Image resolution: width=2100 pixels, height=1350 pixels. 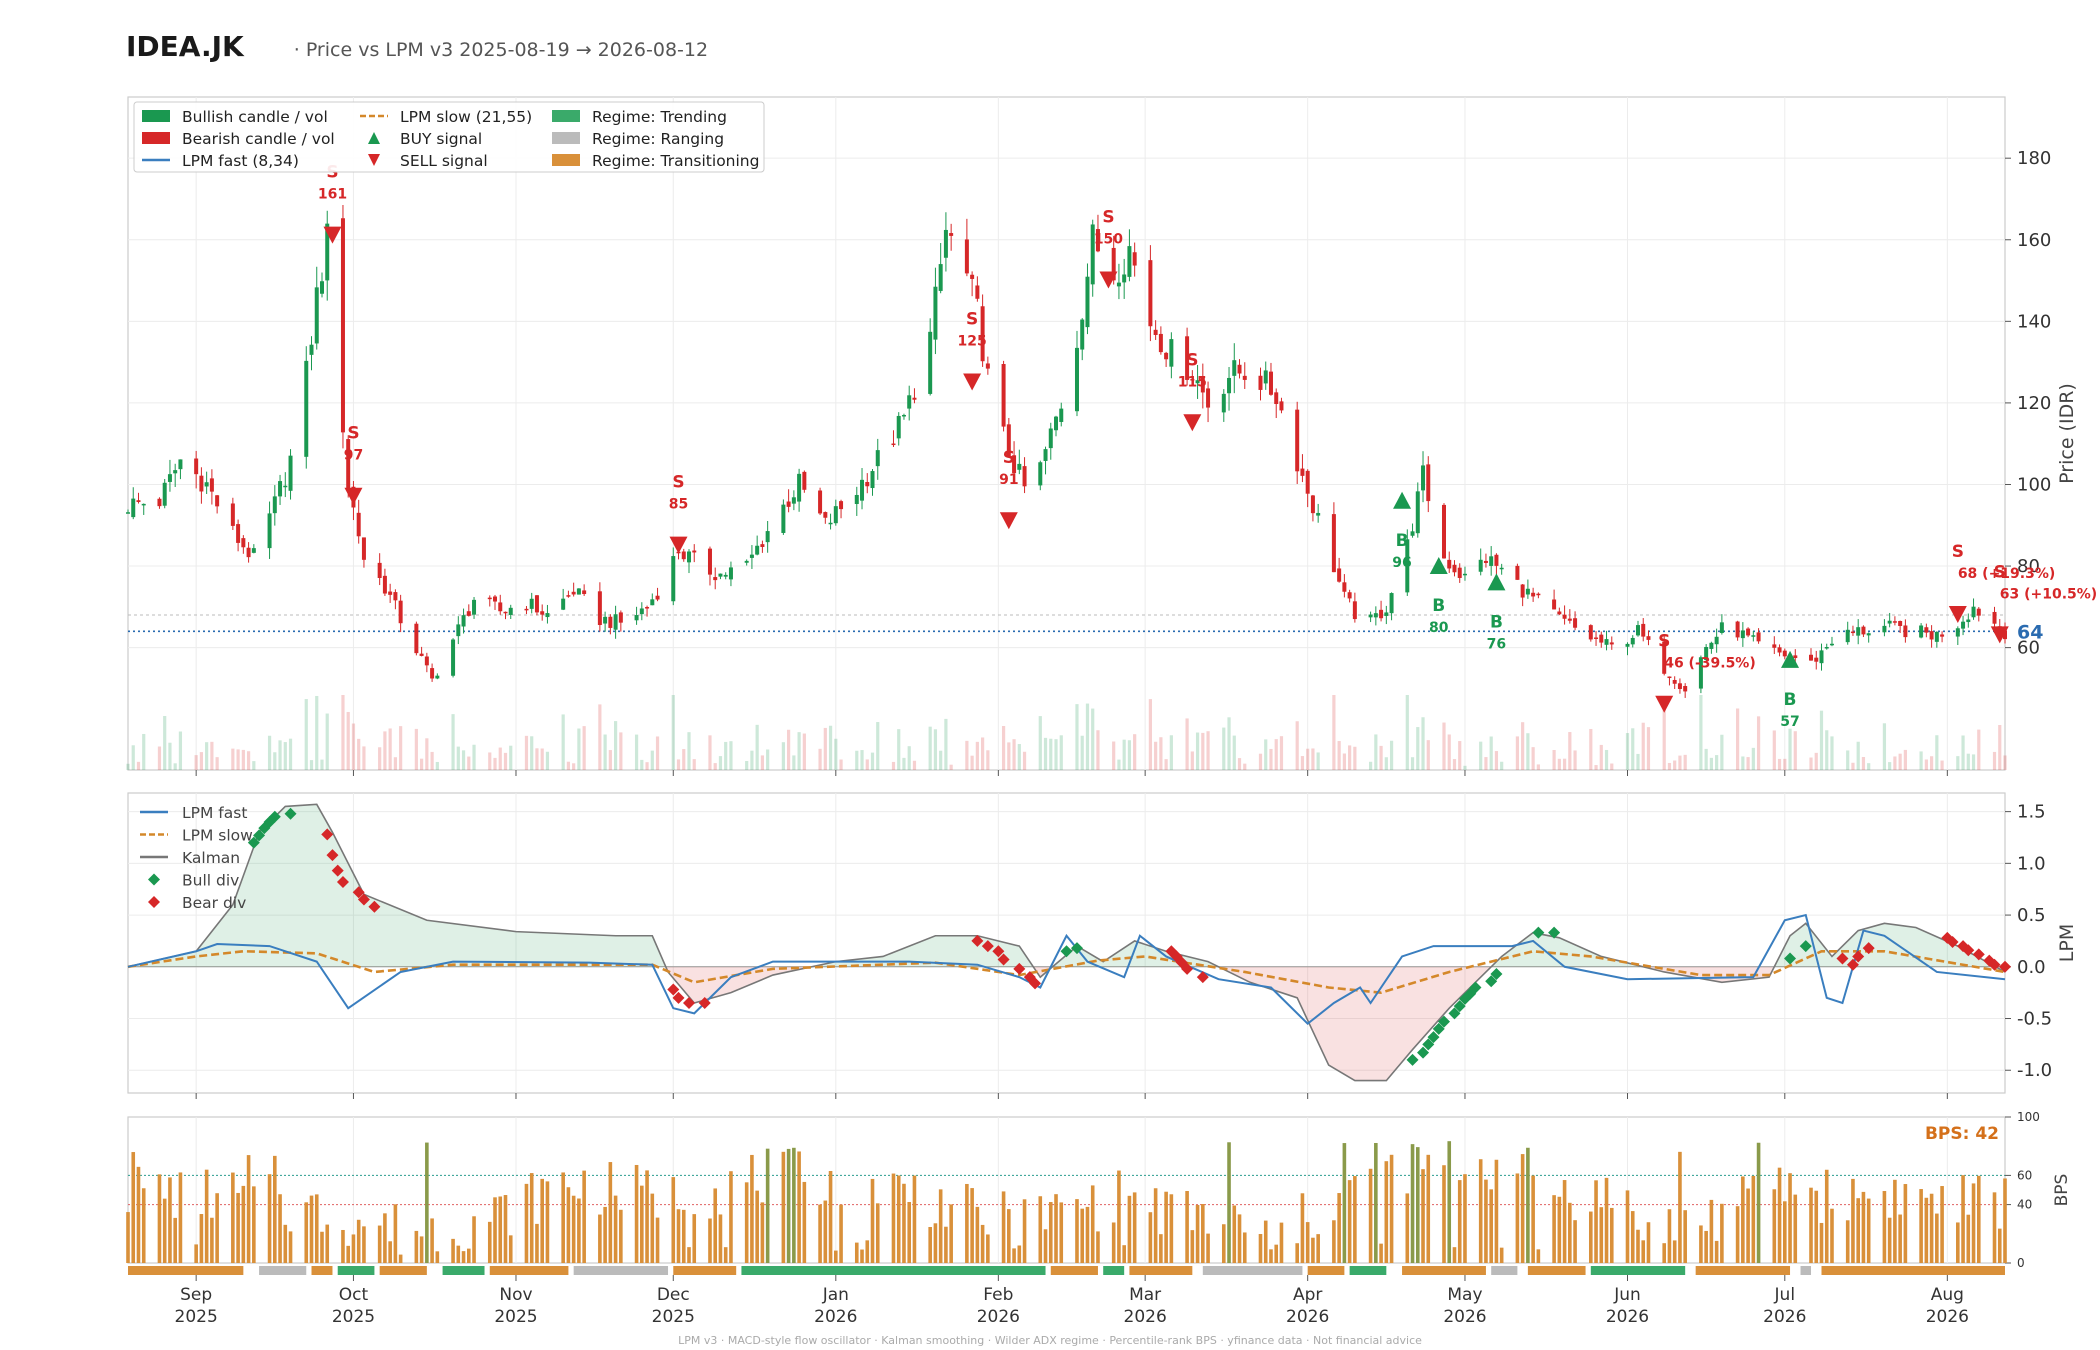 What do you see at coordinates (235, 117) in the screenshot?
I see `price-legend-item-bullish-candle-vol: Bullish candle / vol` at bounding box center [235, 117].